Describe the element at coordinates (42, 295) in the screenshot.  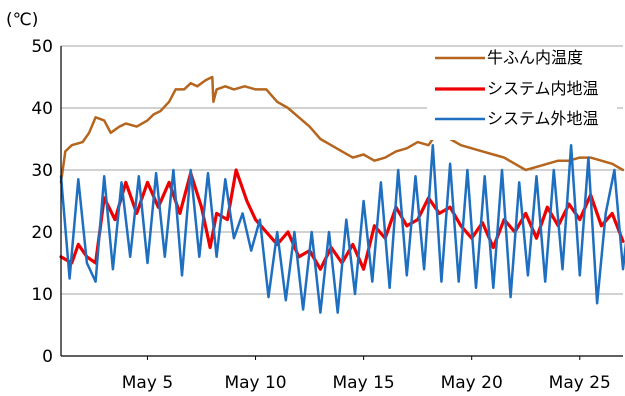
I see `y-tick-label: 10` at that location.